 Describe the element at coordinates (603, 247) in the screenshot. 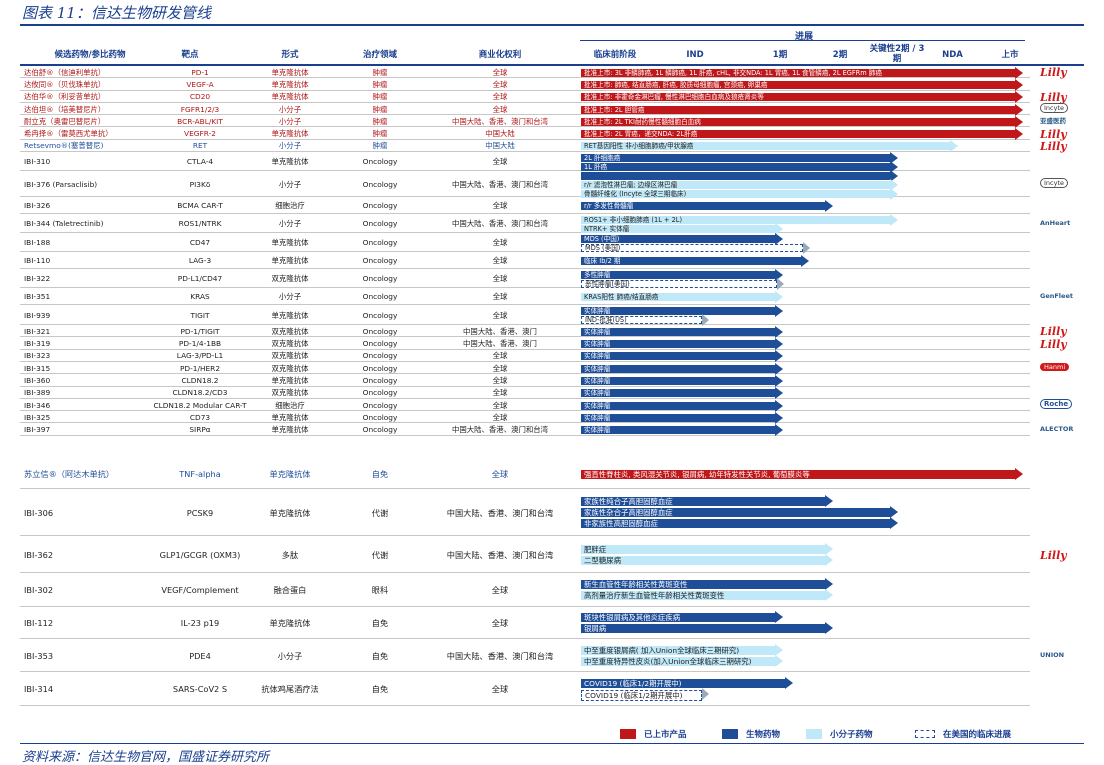

I see `indication-label: MDS (美国)` at that location.